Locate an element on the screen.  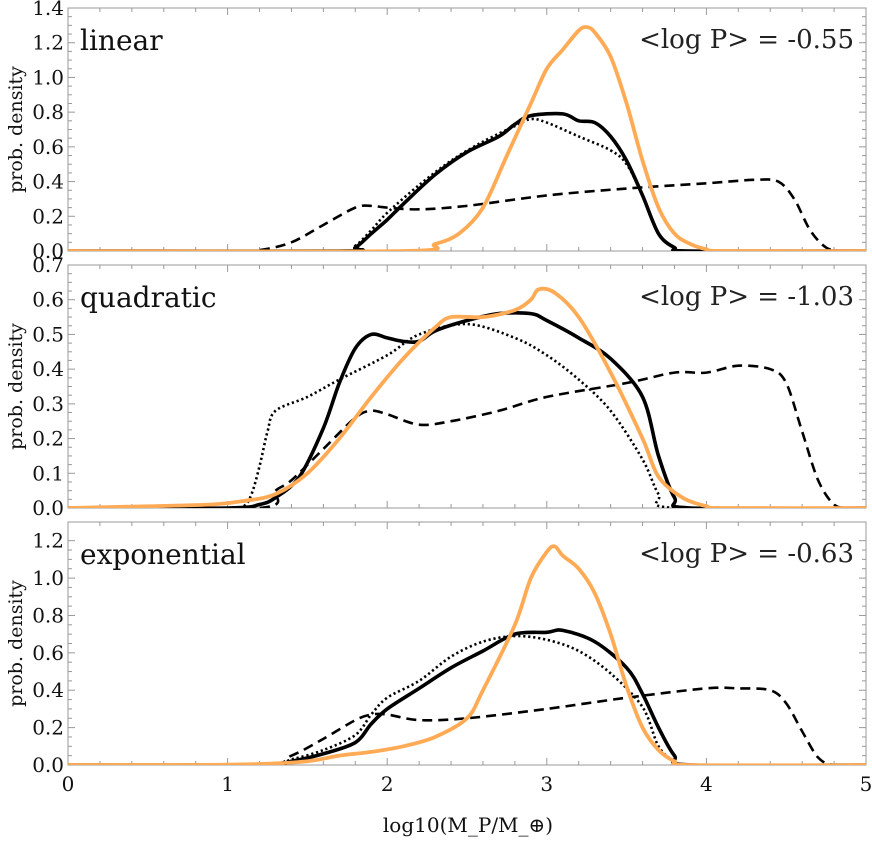
panel-annotation: <log P> = -0.63 is located at coordinates (746, 554).